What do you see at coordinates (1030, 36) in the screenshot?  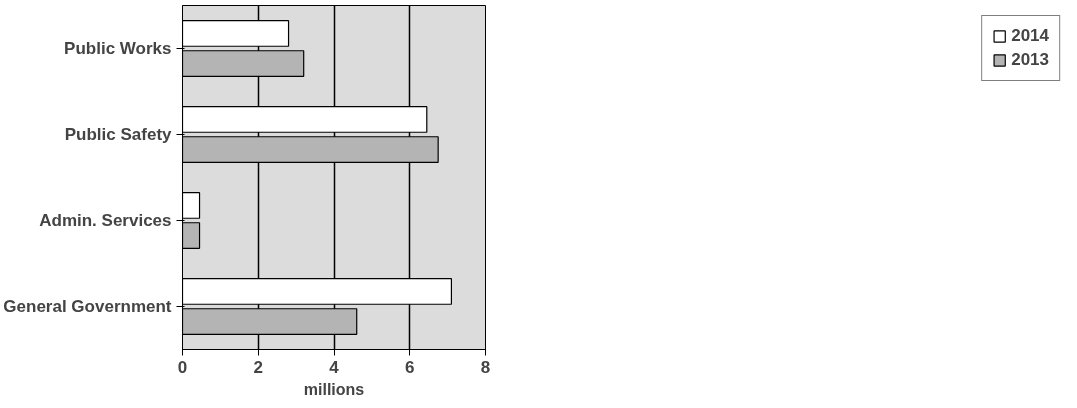 I see `legend-label: 2014` at bounding box center [1030, 36].